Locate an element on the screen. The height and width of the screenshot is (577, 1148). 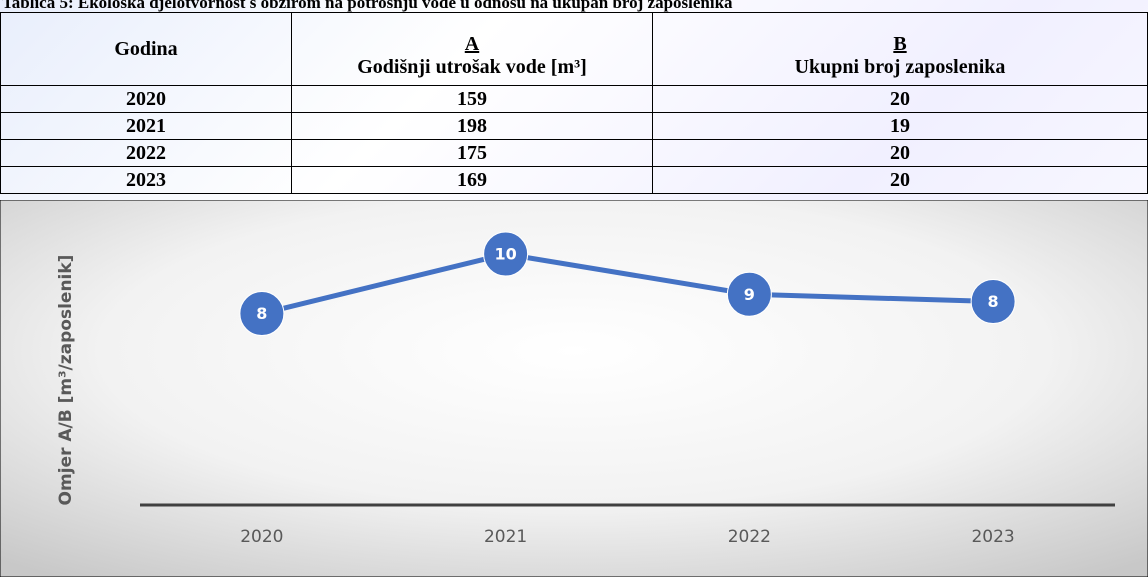
table-row: 2021 198 19 is located at coordinates (574, 126).